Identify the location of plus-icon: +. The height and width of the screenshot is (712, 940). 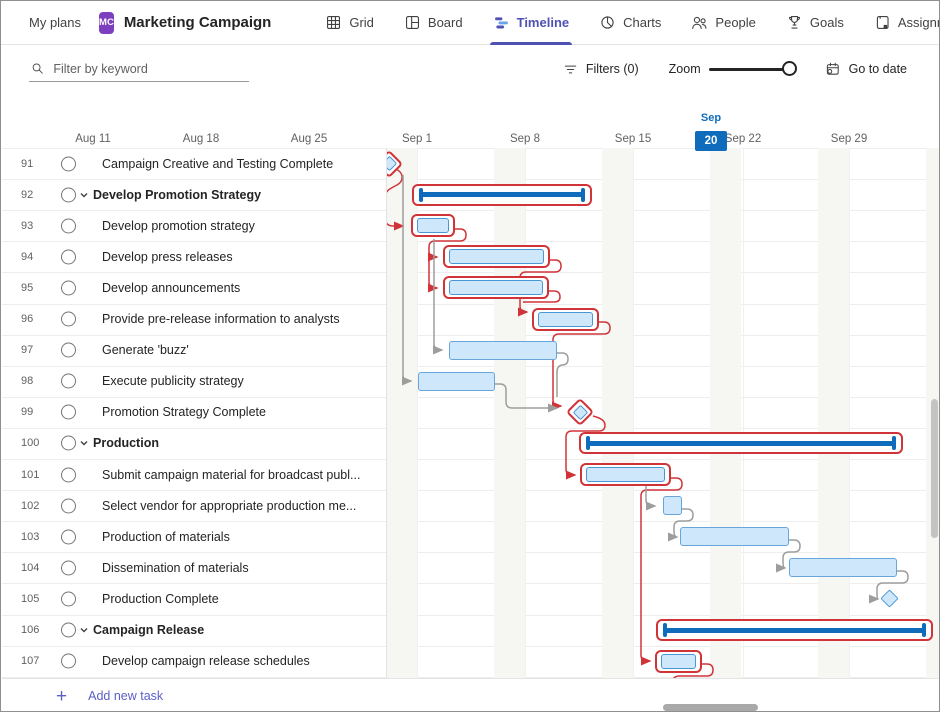
(62, 696).